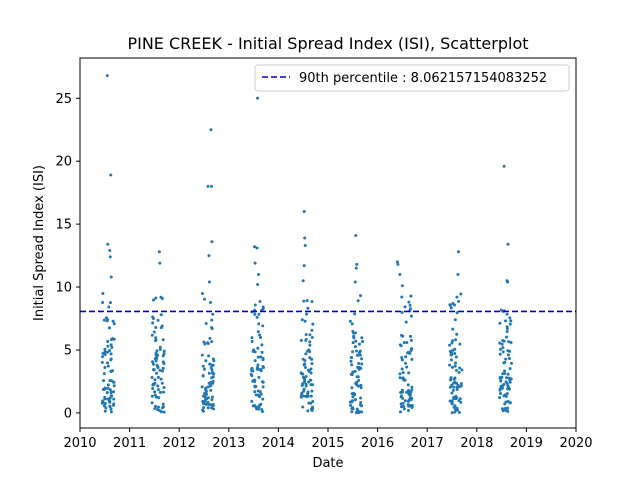 The width and height of the screenshot is (640, 480). What do you see at coordinates (129, 443) in the screenshot?
I see `x-tick-label: 2011` at bounding box center [129, 443].